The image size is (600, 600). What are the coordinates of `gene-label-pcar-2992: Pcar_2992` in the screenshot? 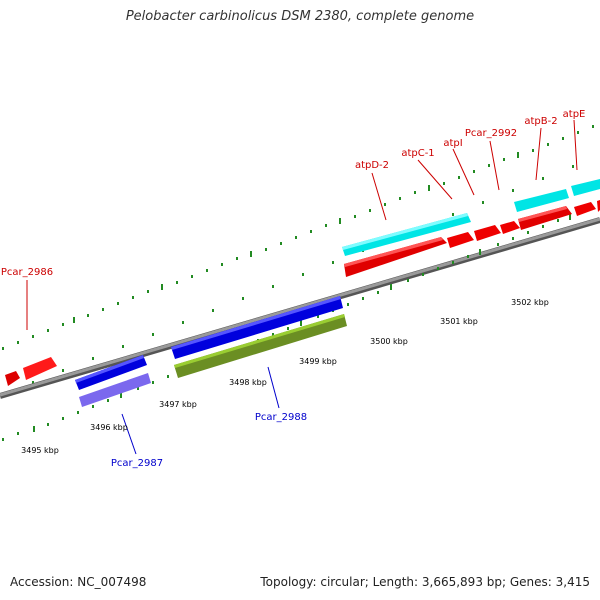 It's located at (491, 133).